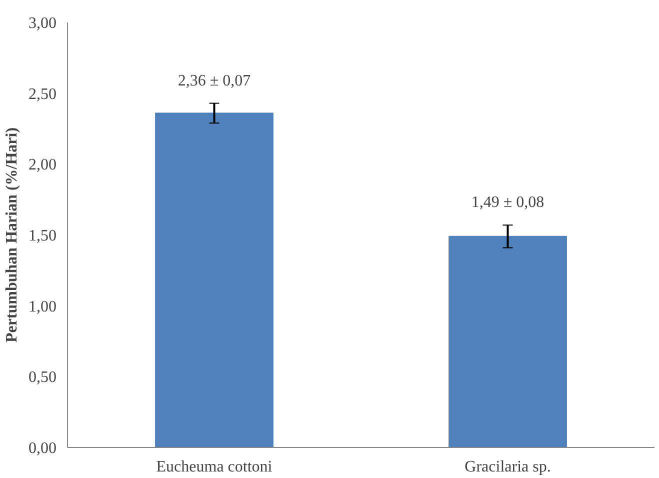 The width and height of the screenshot is (659, 478). I want to click on y-tick-label: 2,00, so click(42, 165).